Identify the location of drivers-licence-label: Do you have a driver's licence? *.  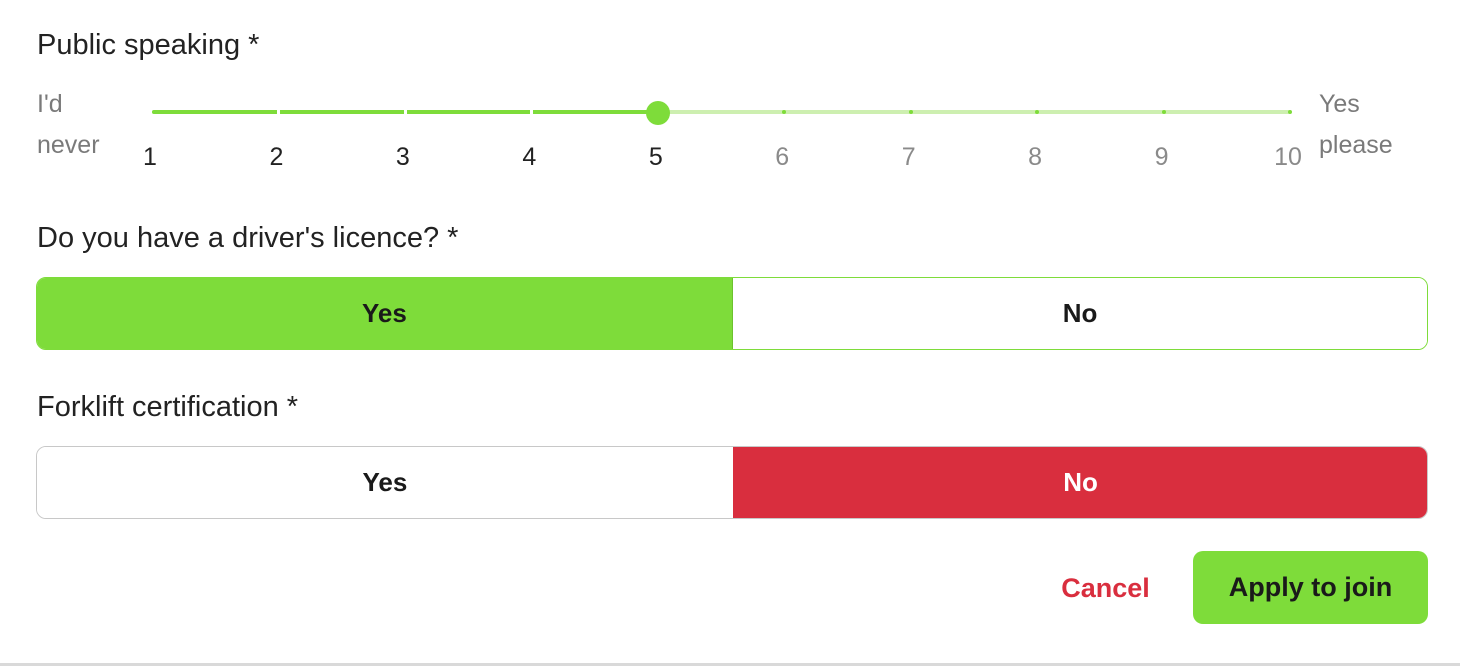
(248, 238).